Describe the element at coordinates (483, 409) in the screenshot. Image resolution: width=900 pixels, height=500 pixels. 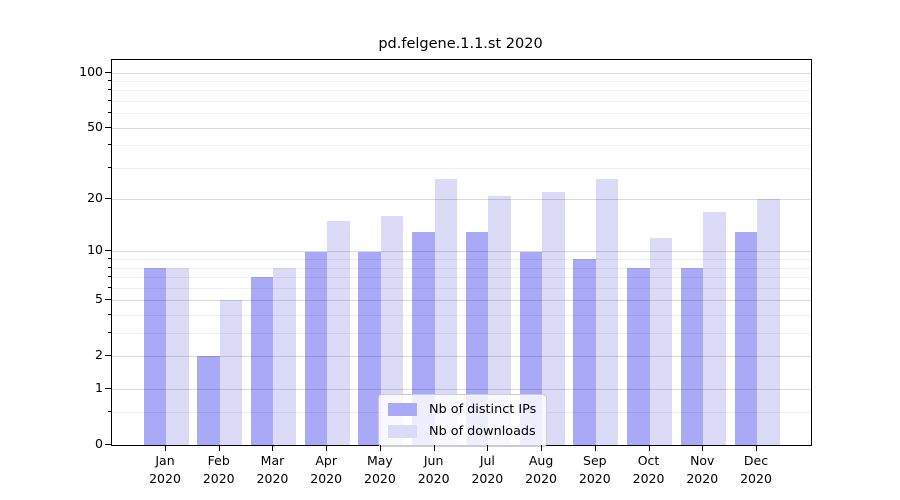
I see `legend-label: Nb of distinct IPs` at that location.